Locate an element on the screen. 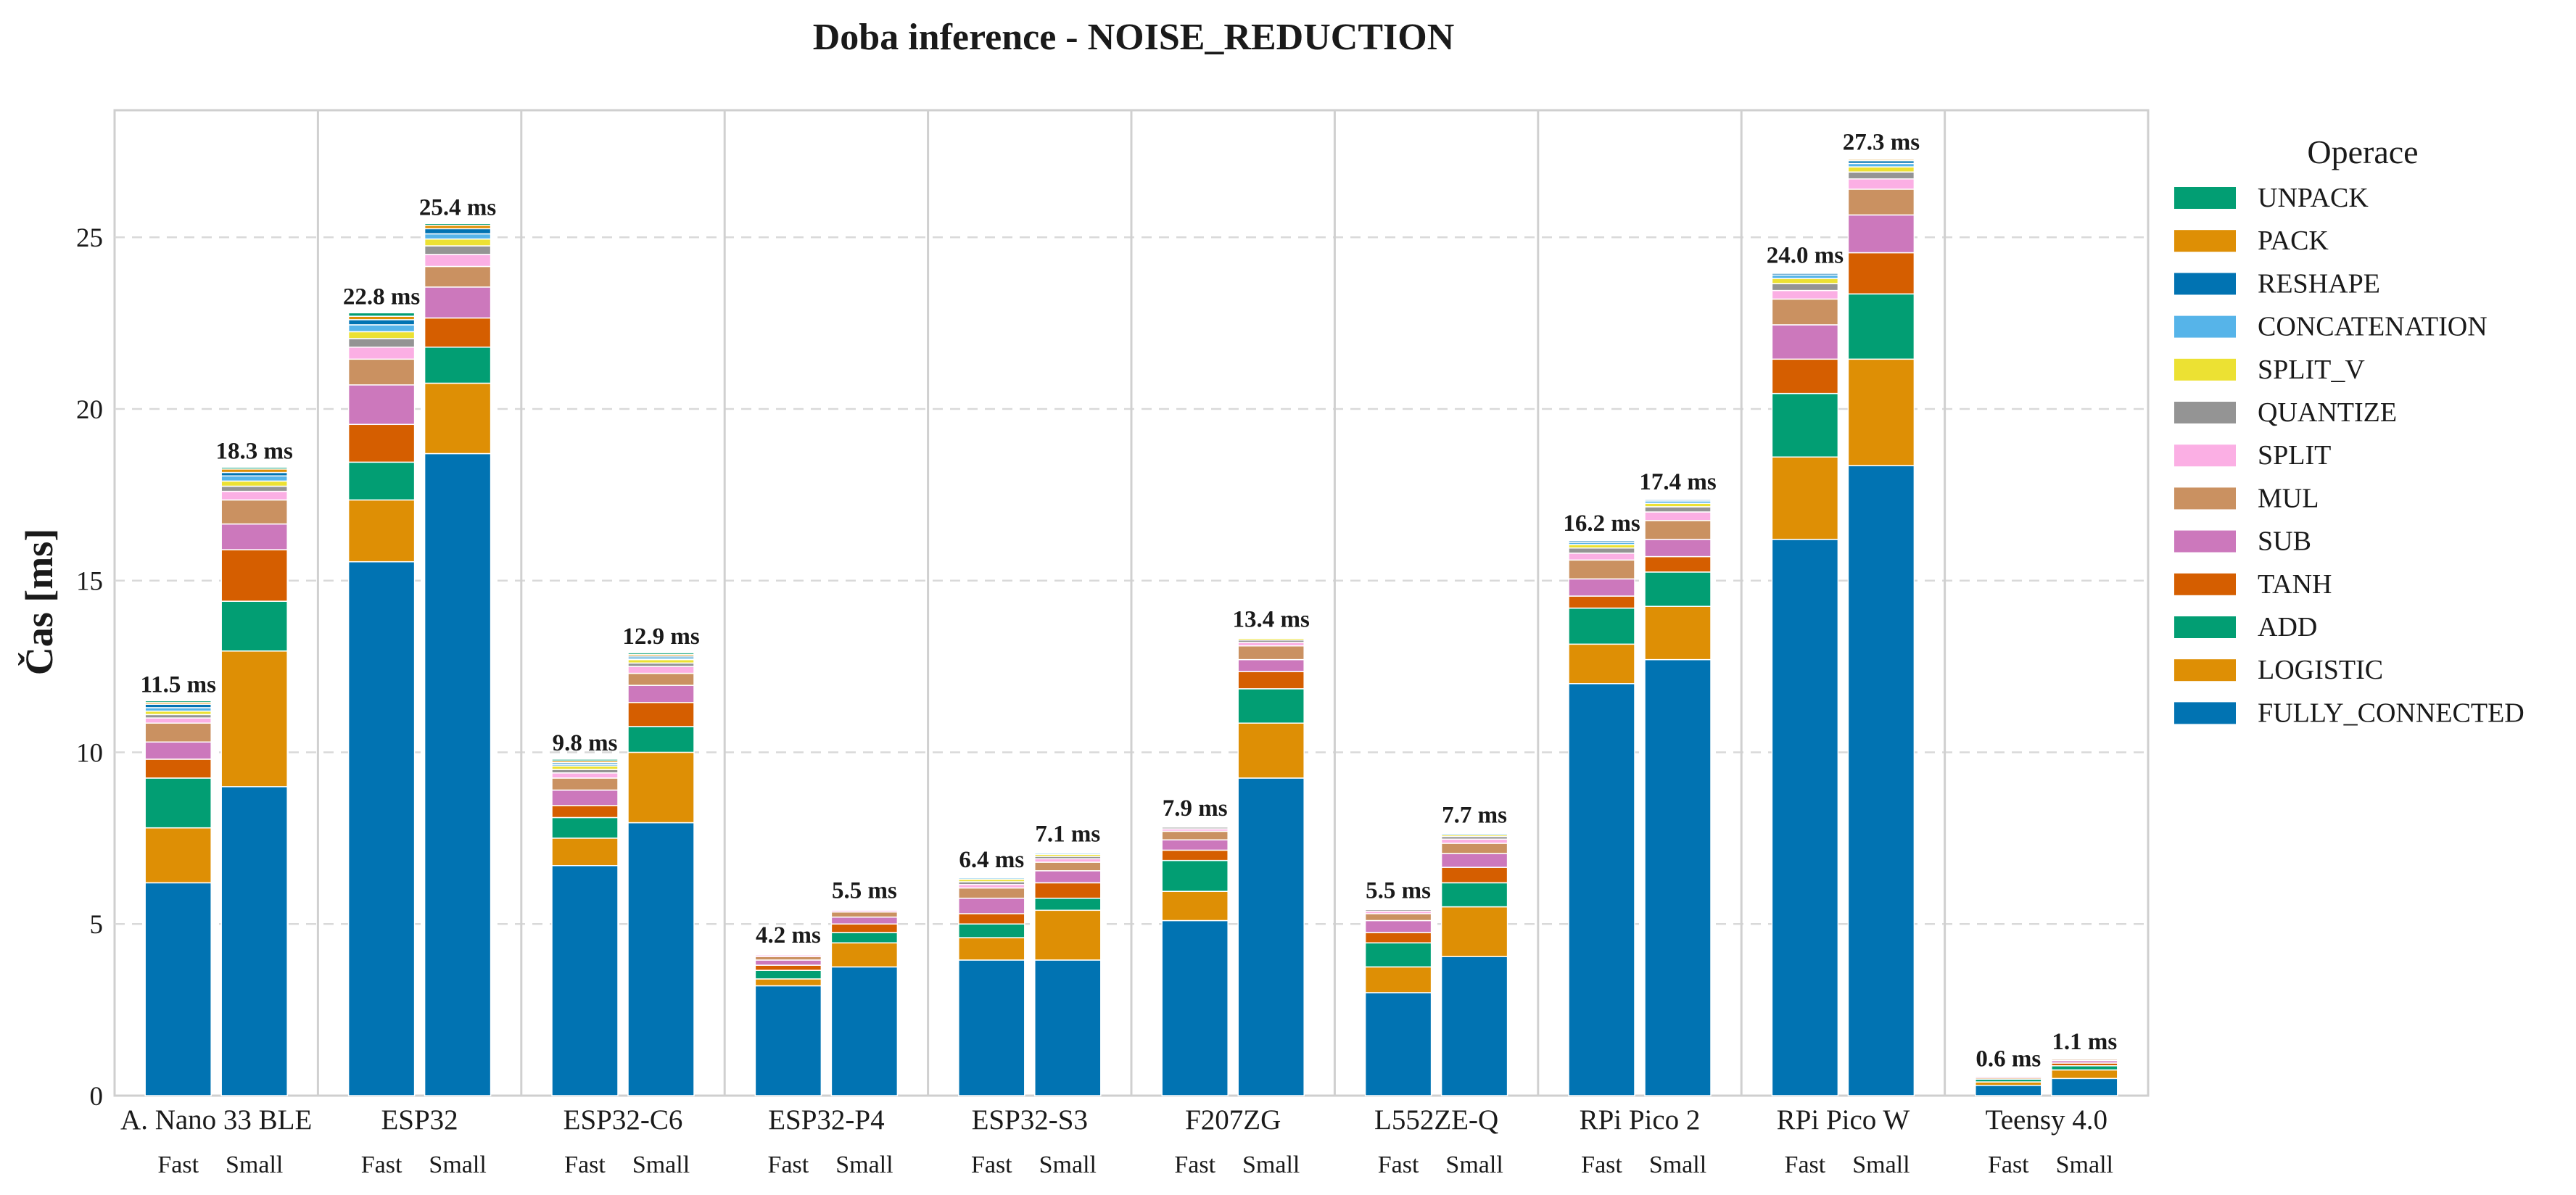 Image resolution: width=2576 pixels, height=1195 pixels. x-group-label: Teensy 4.0 is located at coordinates (2047, 1120).